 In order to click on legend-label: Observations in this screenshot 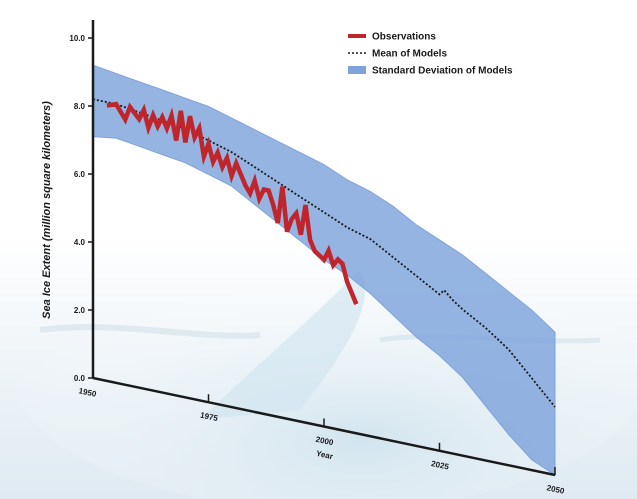, I will do `click(404, 37)`.